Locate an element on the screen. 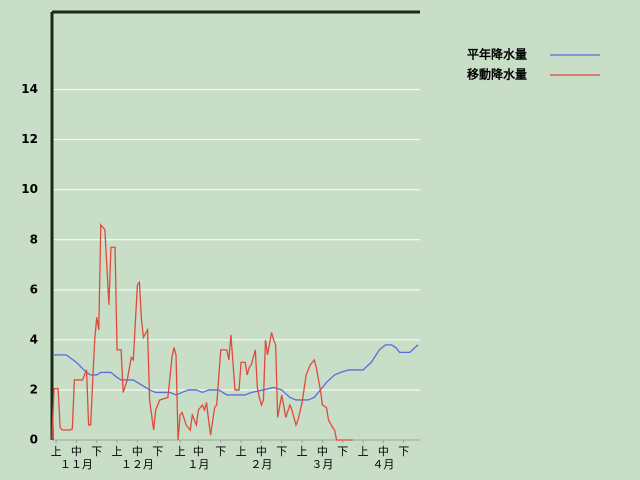 This screenshot has height=480, width=640. month-label: １月 is located at coordinates (198, 464).